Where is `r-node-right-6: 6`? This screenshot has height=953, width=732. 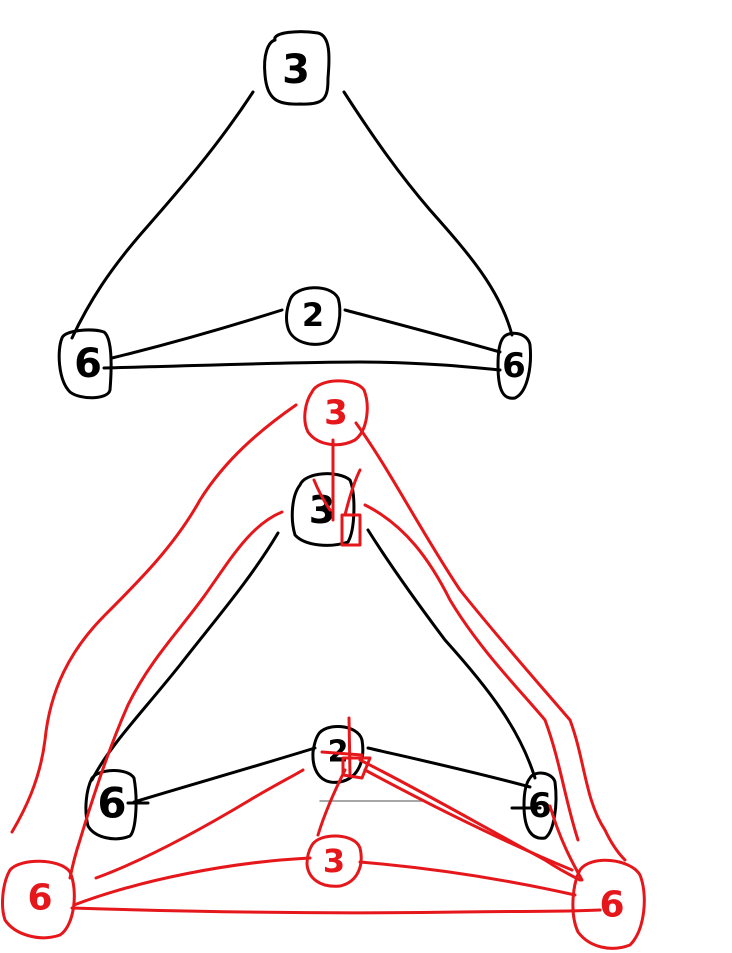 r-node-right-6: 6 is located at coordinates (608, 904).